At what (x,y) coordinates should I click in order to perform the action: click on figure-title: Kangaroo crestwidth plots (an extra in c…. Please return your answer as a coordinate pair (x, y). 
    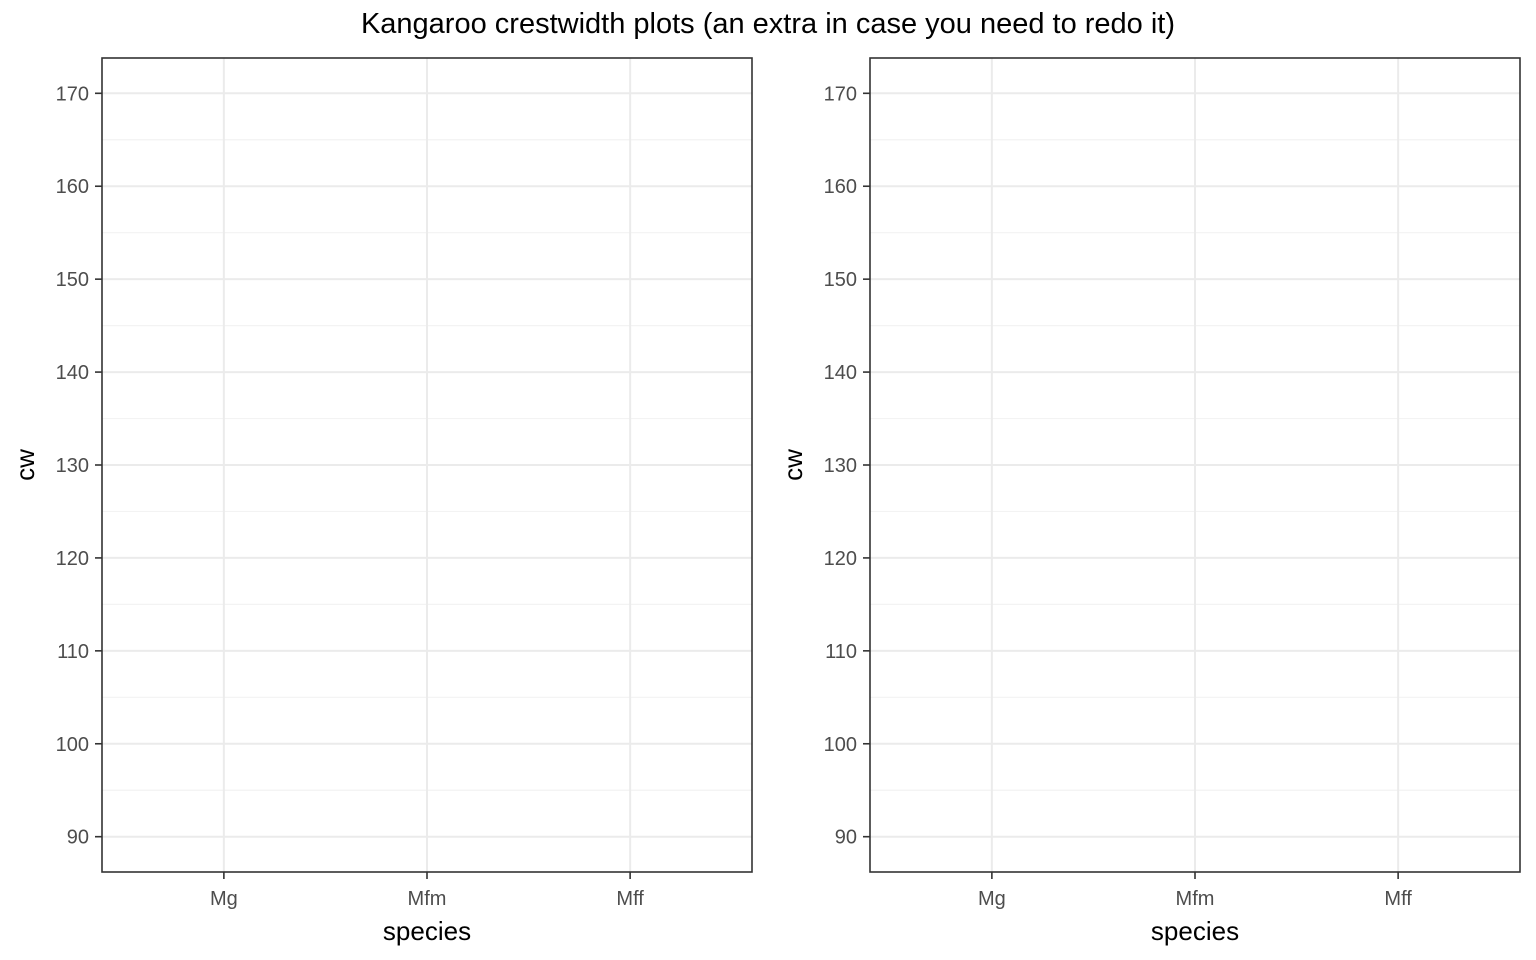
    Looking at the image, I should click on (768, 24).